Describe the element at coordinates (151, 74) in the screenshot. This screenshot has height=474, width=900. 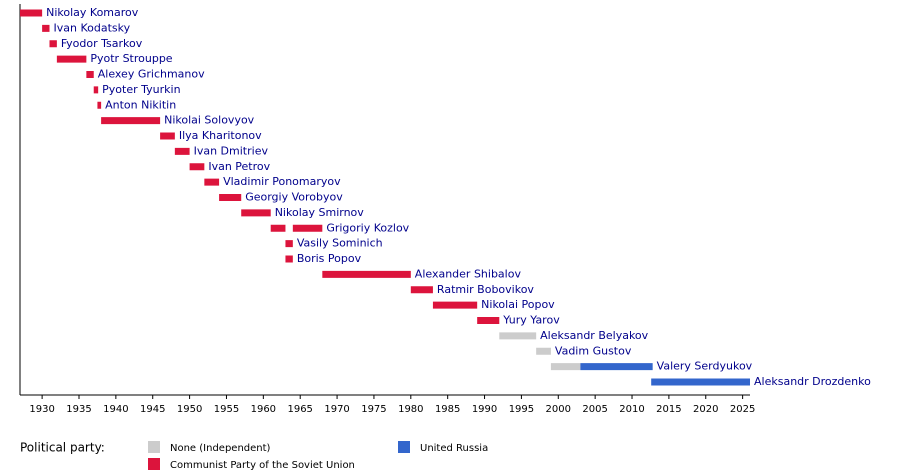
I see `row-label: Alexey Grichmanov` at that location.